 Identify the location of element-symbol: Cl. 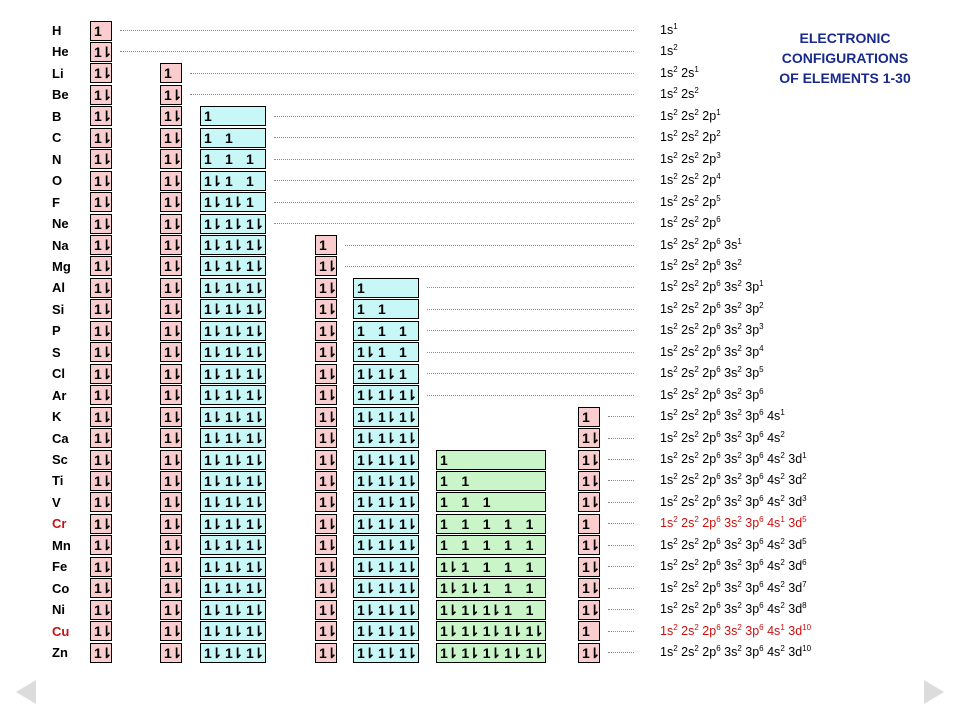
(58, 374).